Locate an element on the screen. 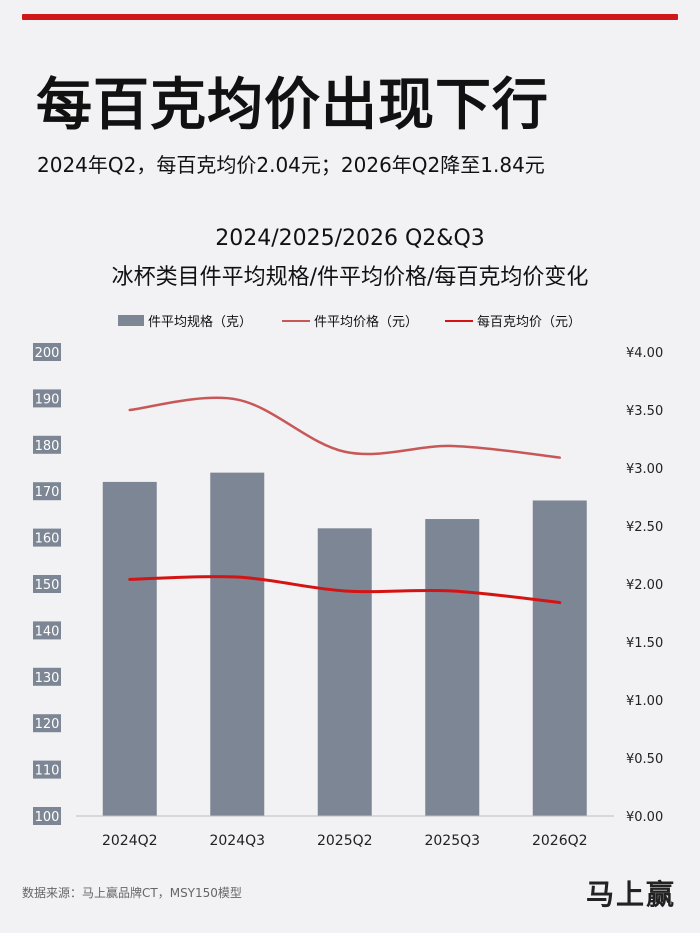  data-source-note: 数据来源：马上赢品牌CT，MSY150模型 is located at coordinates (132, 893).